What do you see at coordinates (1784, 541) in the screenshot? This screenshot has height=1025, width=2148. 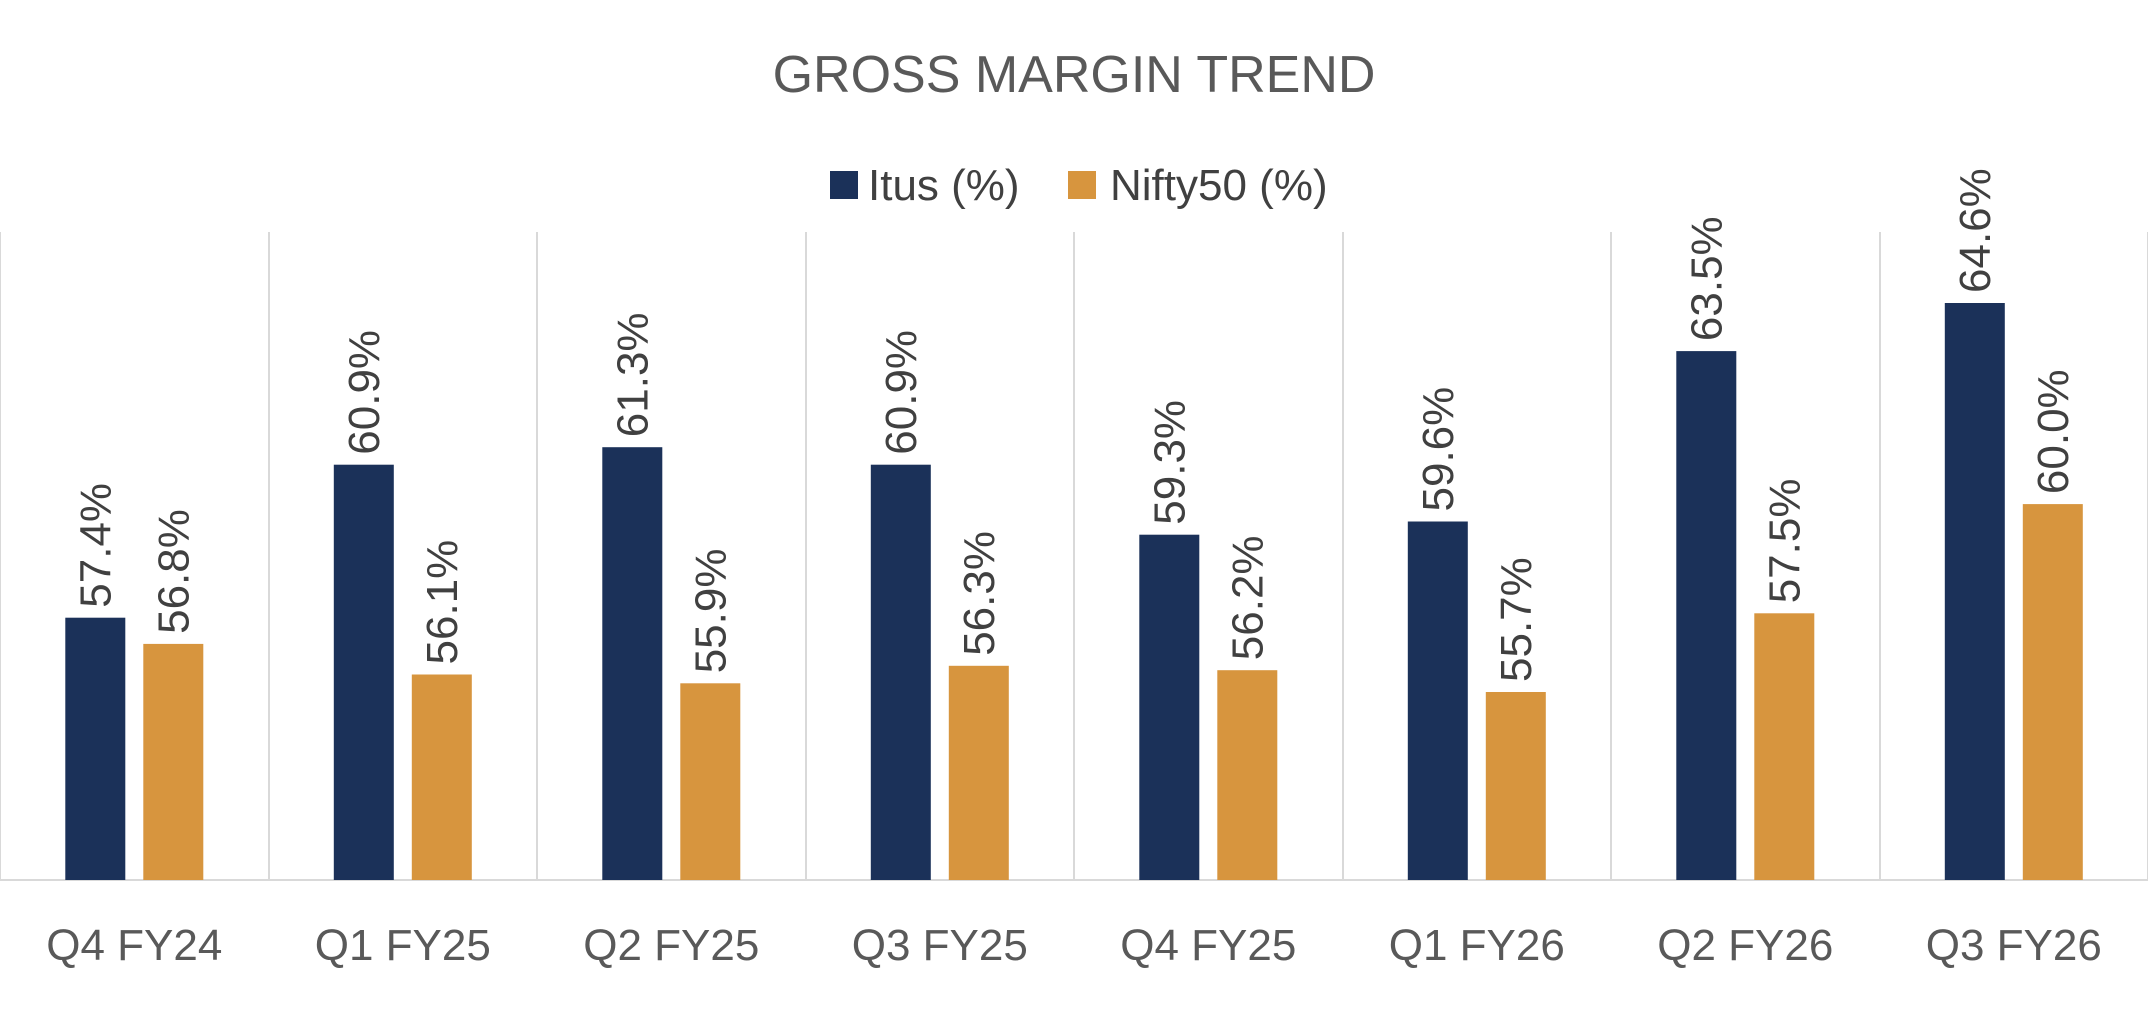 I see `data-label: 57.5%` at bounding box center [1784, 541].